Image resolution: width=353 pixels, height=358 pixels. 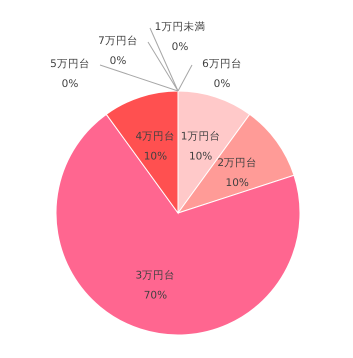 I want to click on data-label: 70%, so click(x=156, y=296).